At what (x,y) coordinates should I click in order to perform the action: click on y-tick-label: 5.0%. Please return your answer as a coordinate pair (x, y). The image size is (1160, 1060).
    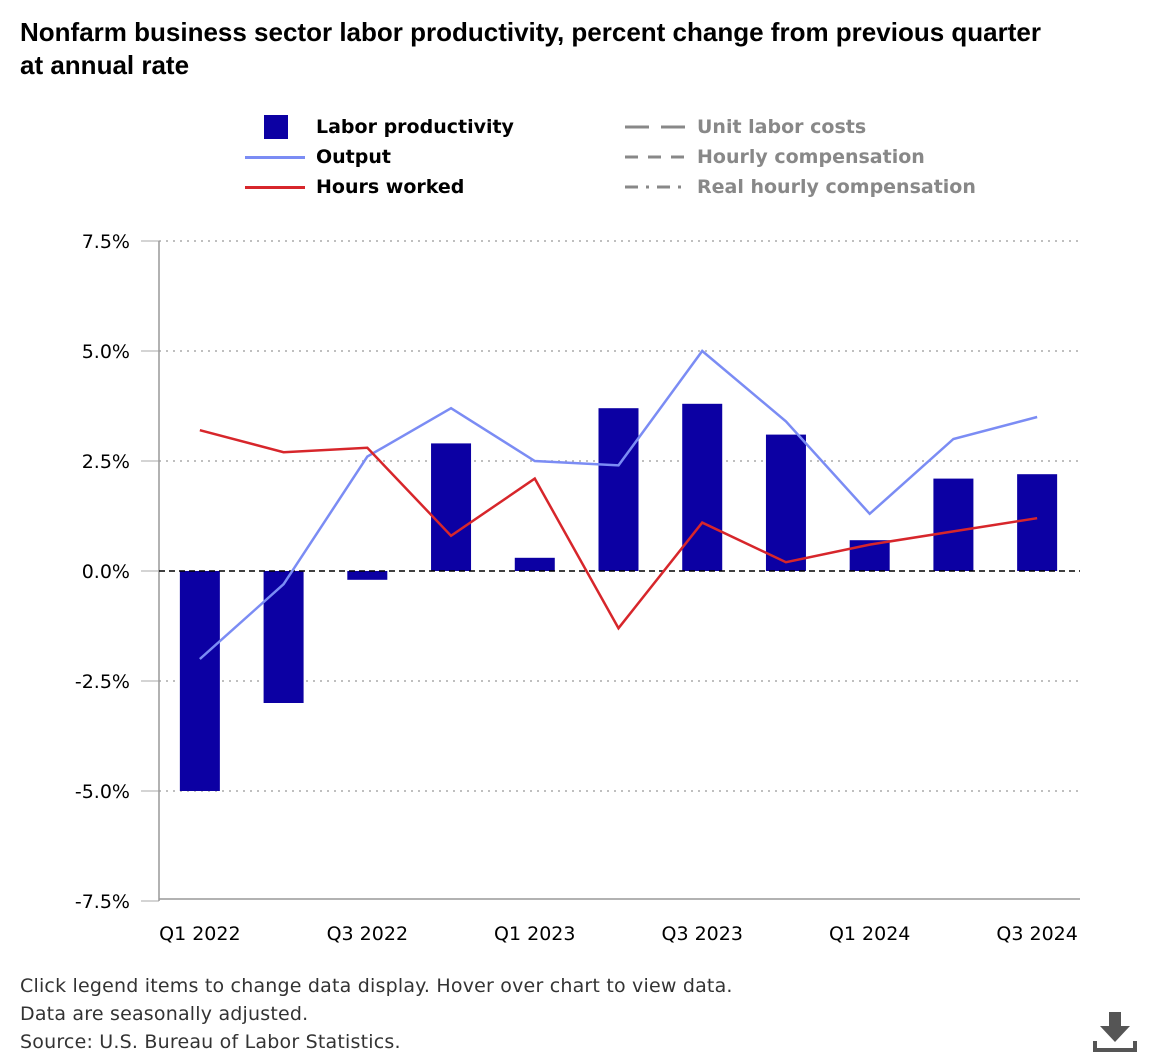
    Looking at the image, I should click on (106, 352).